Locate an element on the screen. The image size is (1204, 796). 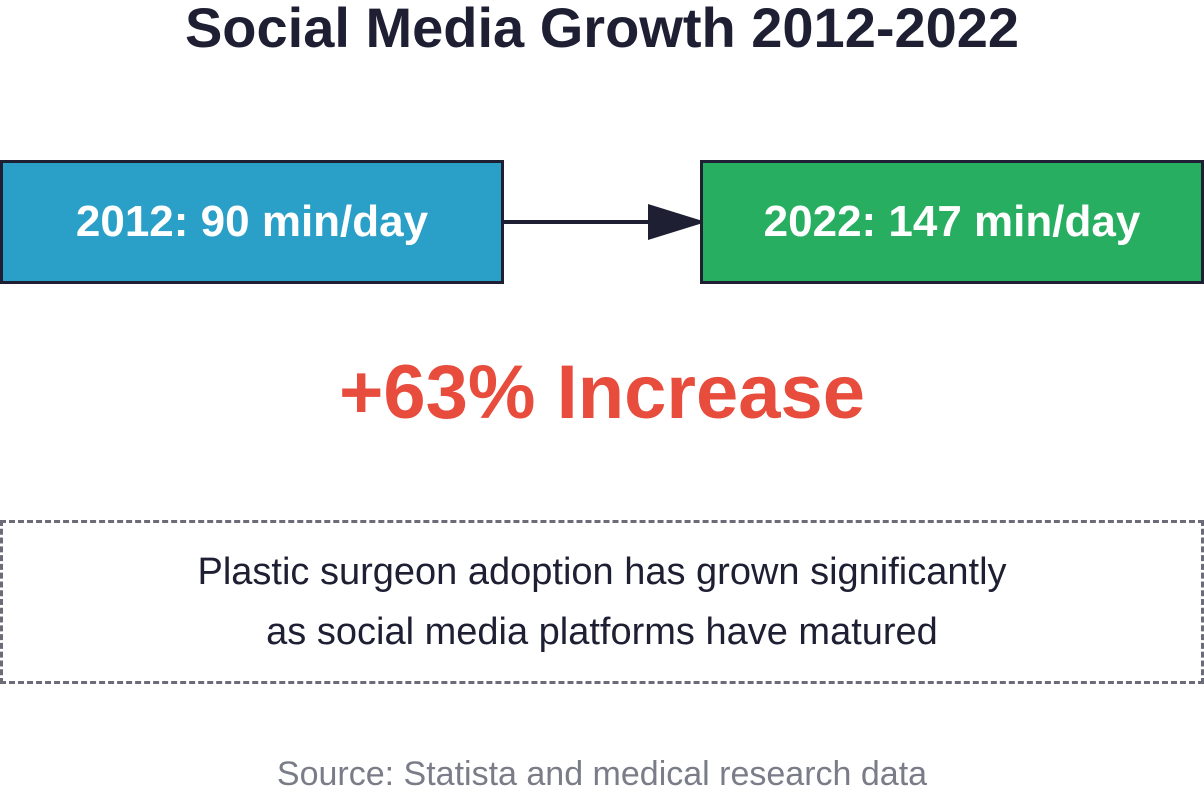
start-value-label: 2012: 90 min/day is located at coordinates (252, 221).